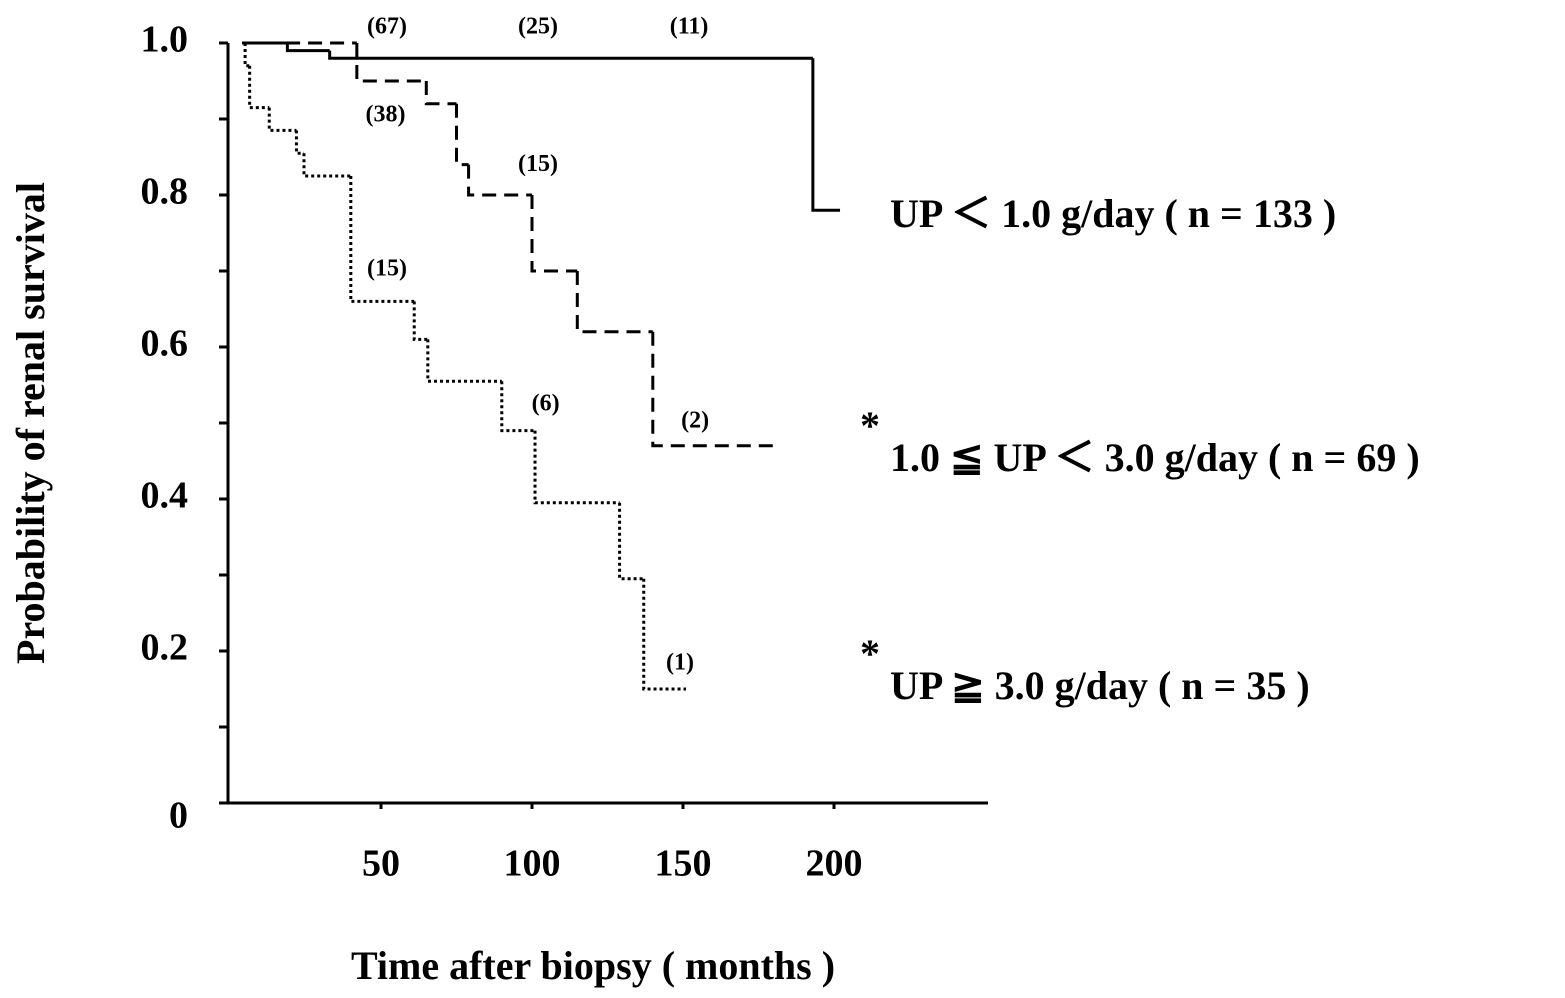  I want to click on y-tick-label: 0.2, so click(165, 648).